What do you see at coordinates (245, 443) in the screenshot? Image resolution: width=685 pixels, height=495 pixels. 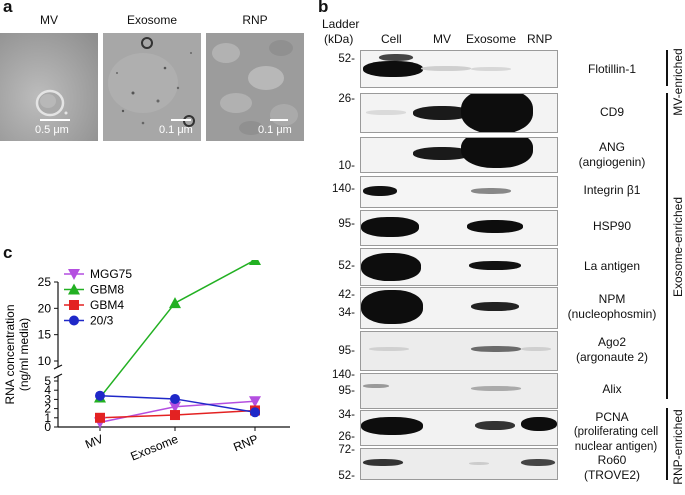 I see `x-tick-label: RNP` at bounding box center [245, 443].